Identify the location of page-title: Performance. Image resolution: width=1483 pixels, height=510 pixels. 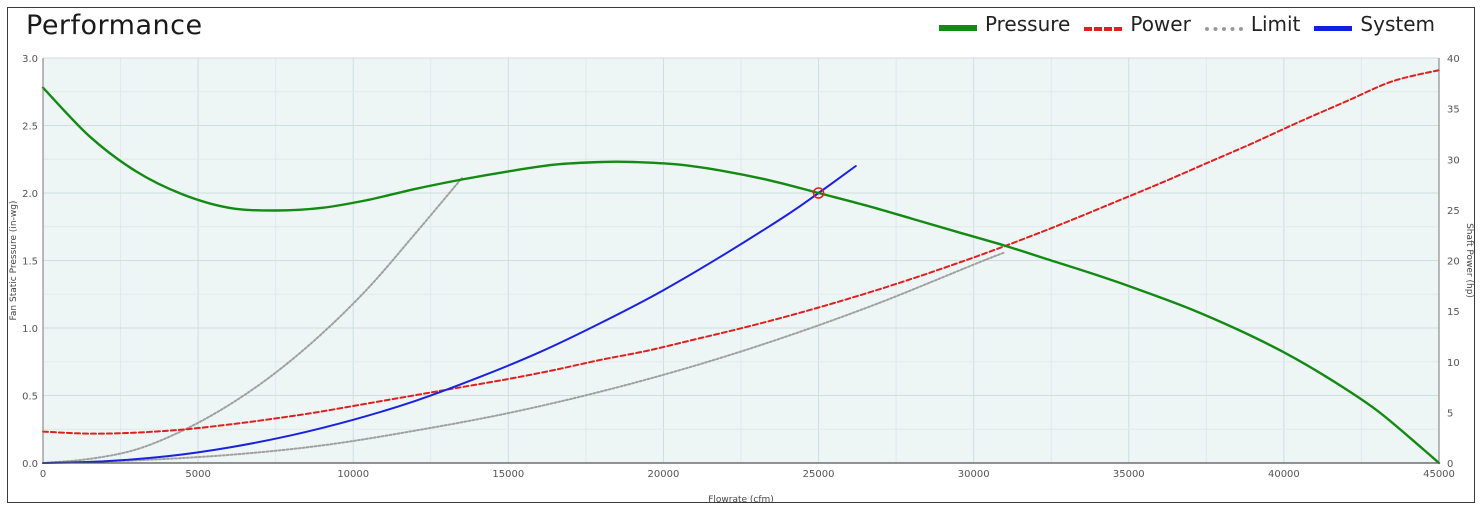
(114, 25).